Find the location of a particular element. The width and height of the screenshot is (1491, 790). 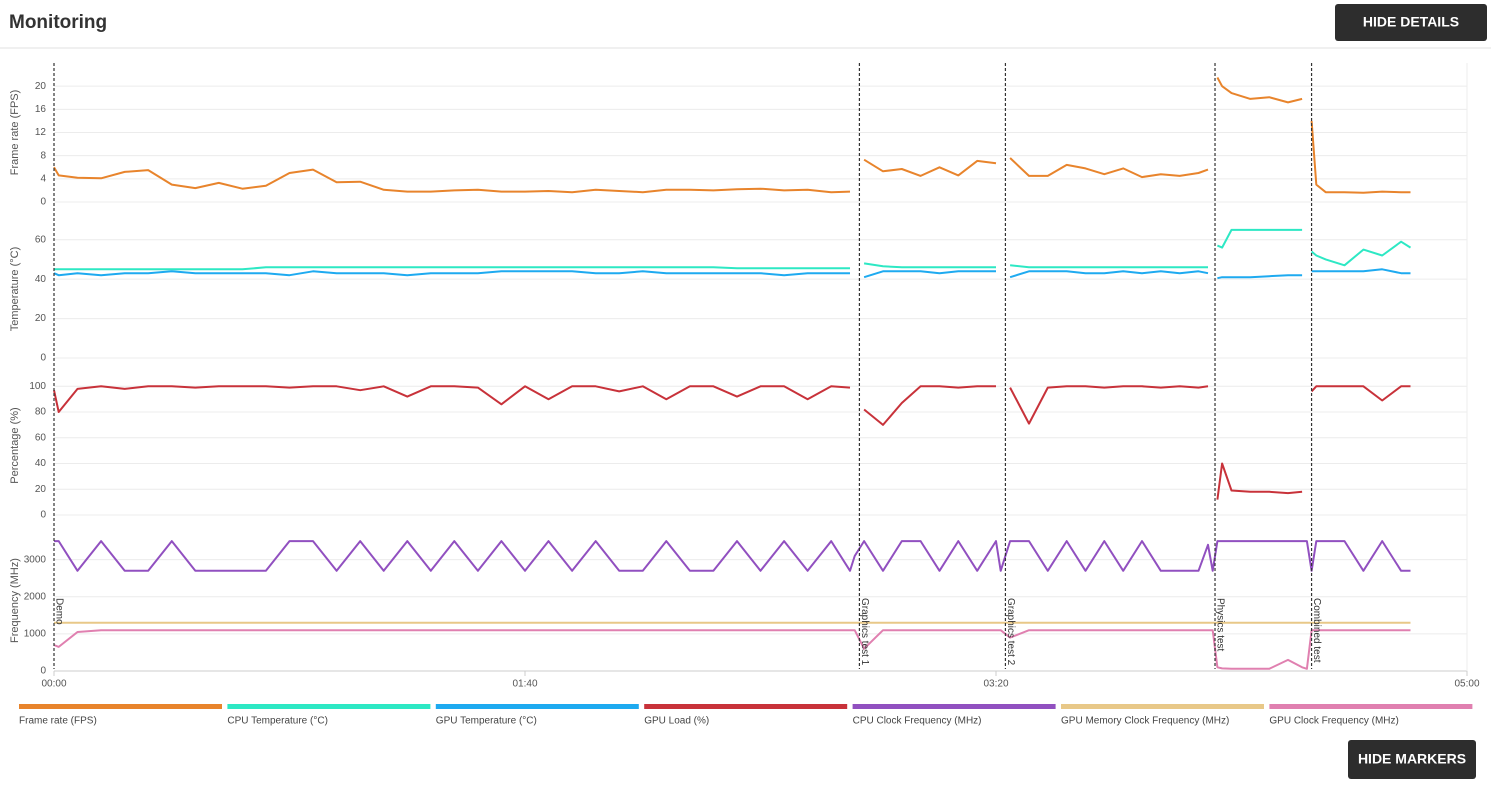

x-tick-label: 05:00 is located at coordinates (1466, 684).